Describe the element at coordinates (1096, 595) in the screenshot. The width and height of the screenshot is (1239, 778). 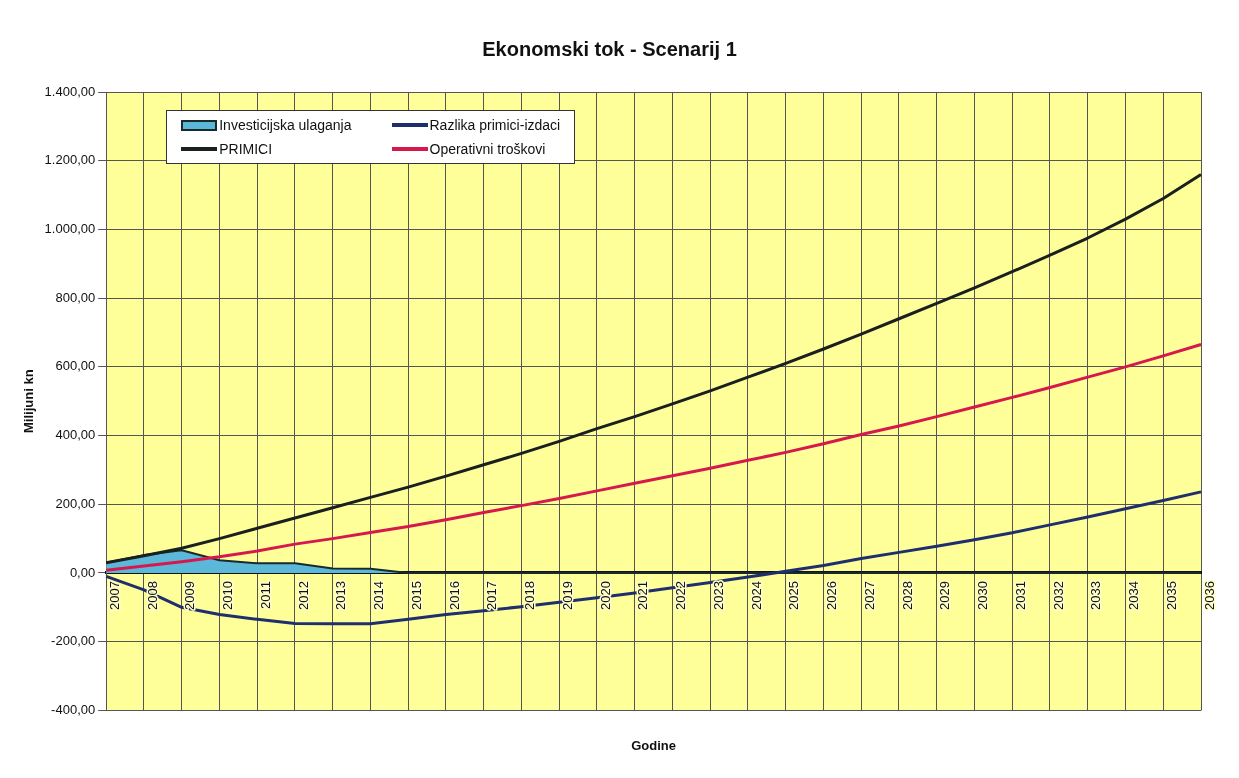
I see `x-tick-label: 2033` at that location.